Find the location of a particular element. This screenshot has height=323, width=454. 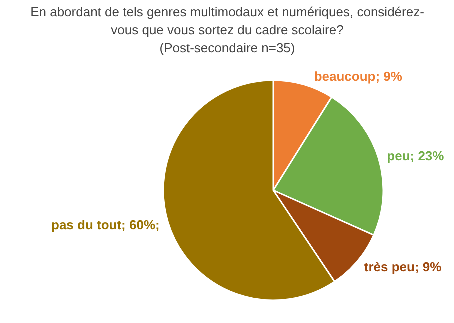

slice-label: beaucoup; 9% is located at coordinates (358, 76).